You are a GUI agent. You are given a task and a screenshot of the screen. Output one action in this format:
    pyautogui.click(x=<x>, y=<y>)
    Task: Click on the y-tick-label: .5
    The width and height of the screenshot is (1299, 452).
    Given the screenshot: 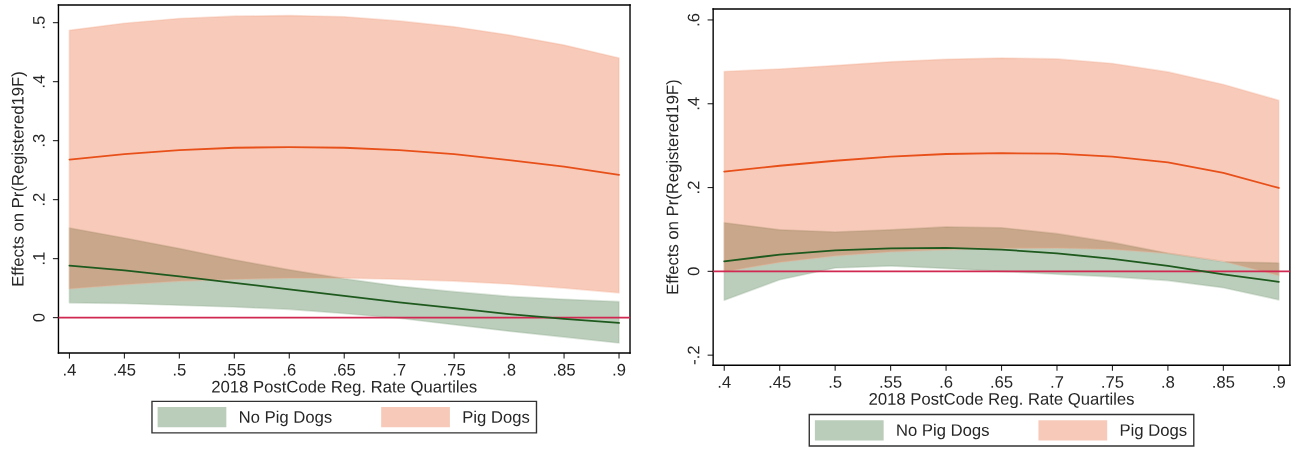 What is the action you would take?
    pyautogui.click(x=39, y=22)
    